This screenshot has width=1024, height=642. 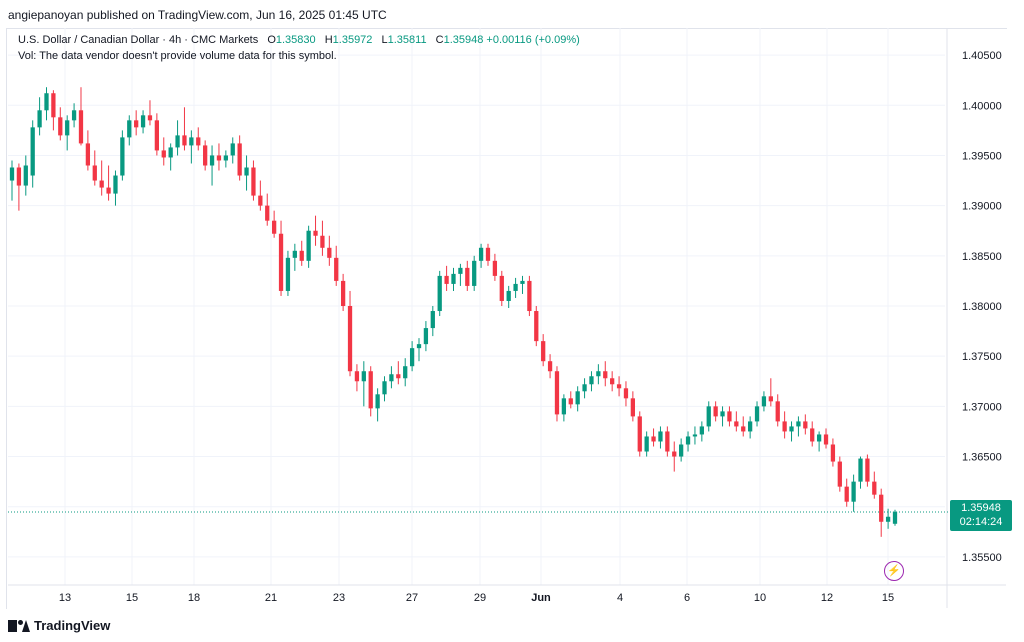 I want to click on high-label: H, so click(x=328, y=40).